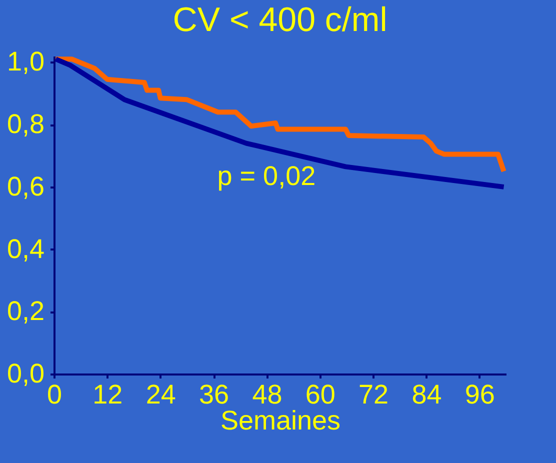 This screenshot has width=556, height=463. I want to click on x-tick-label: 0, so click(54, 395).